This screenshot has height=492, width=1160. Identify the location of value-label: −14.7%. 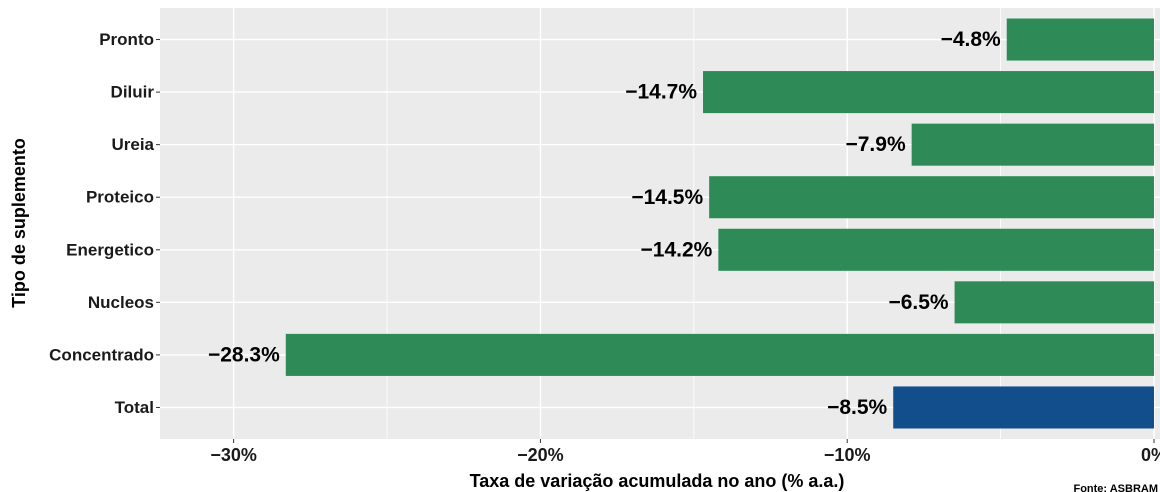
(661, 92).